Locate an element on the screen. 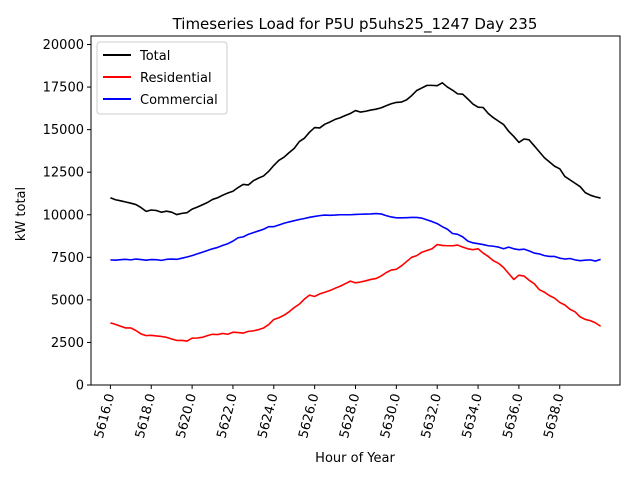 The height and width of the screenshot is (480, 640). y-tick-label: 7500 is located at coordinates (67, 258).